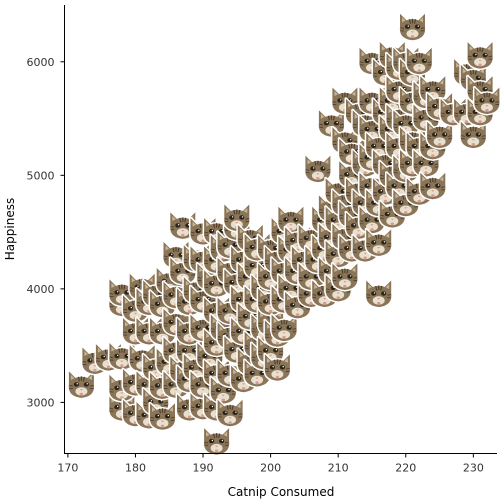 Image resolution: width=504 pixels, height=504 pixels. What do you see at coordinates (405, 468) in the screenshot?
I see `x-tick-label: 220` at bounding box center [405, 468].